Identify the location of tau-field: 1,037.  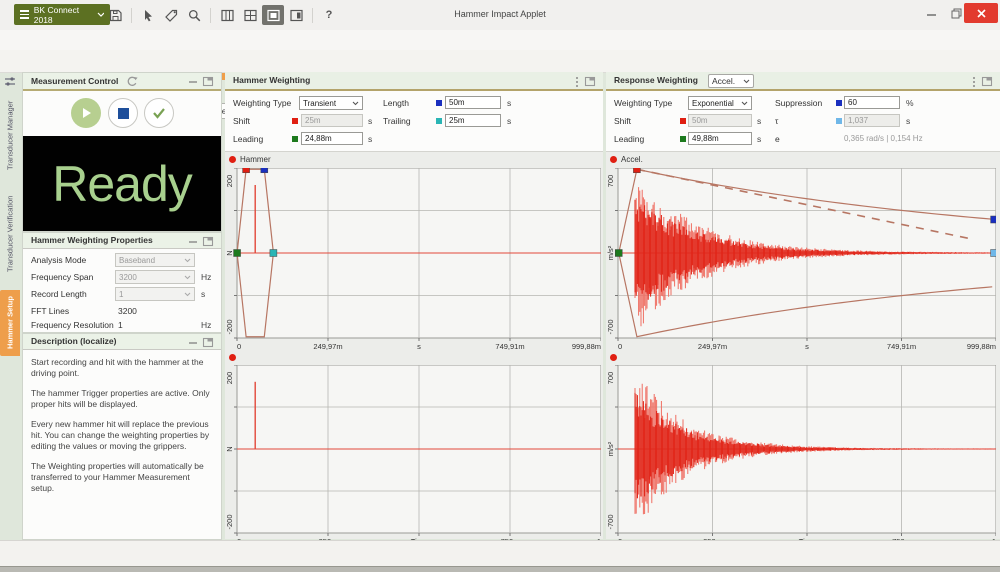
(872, 120).